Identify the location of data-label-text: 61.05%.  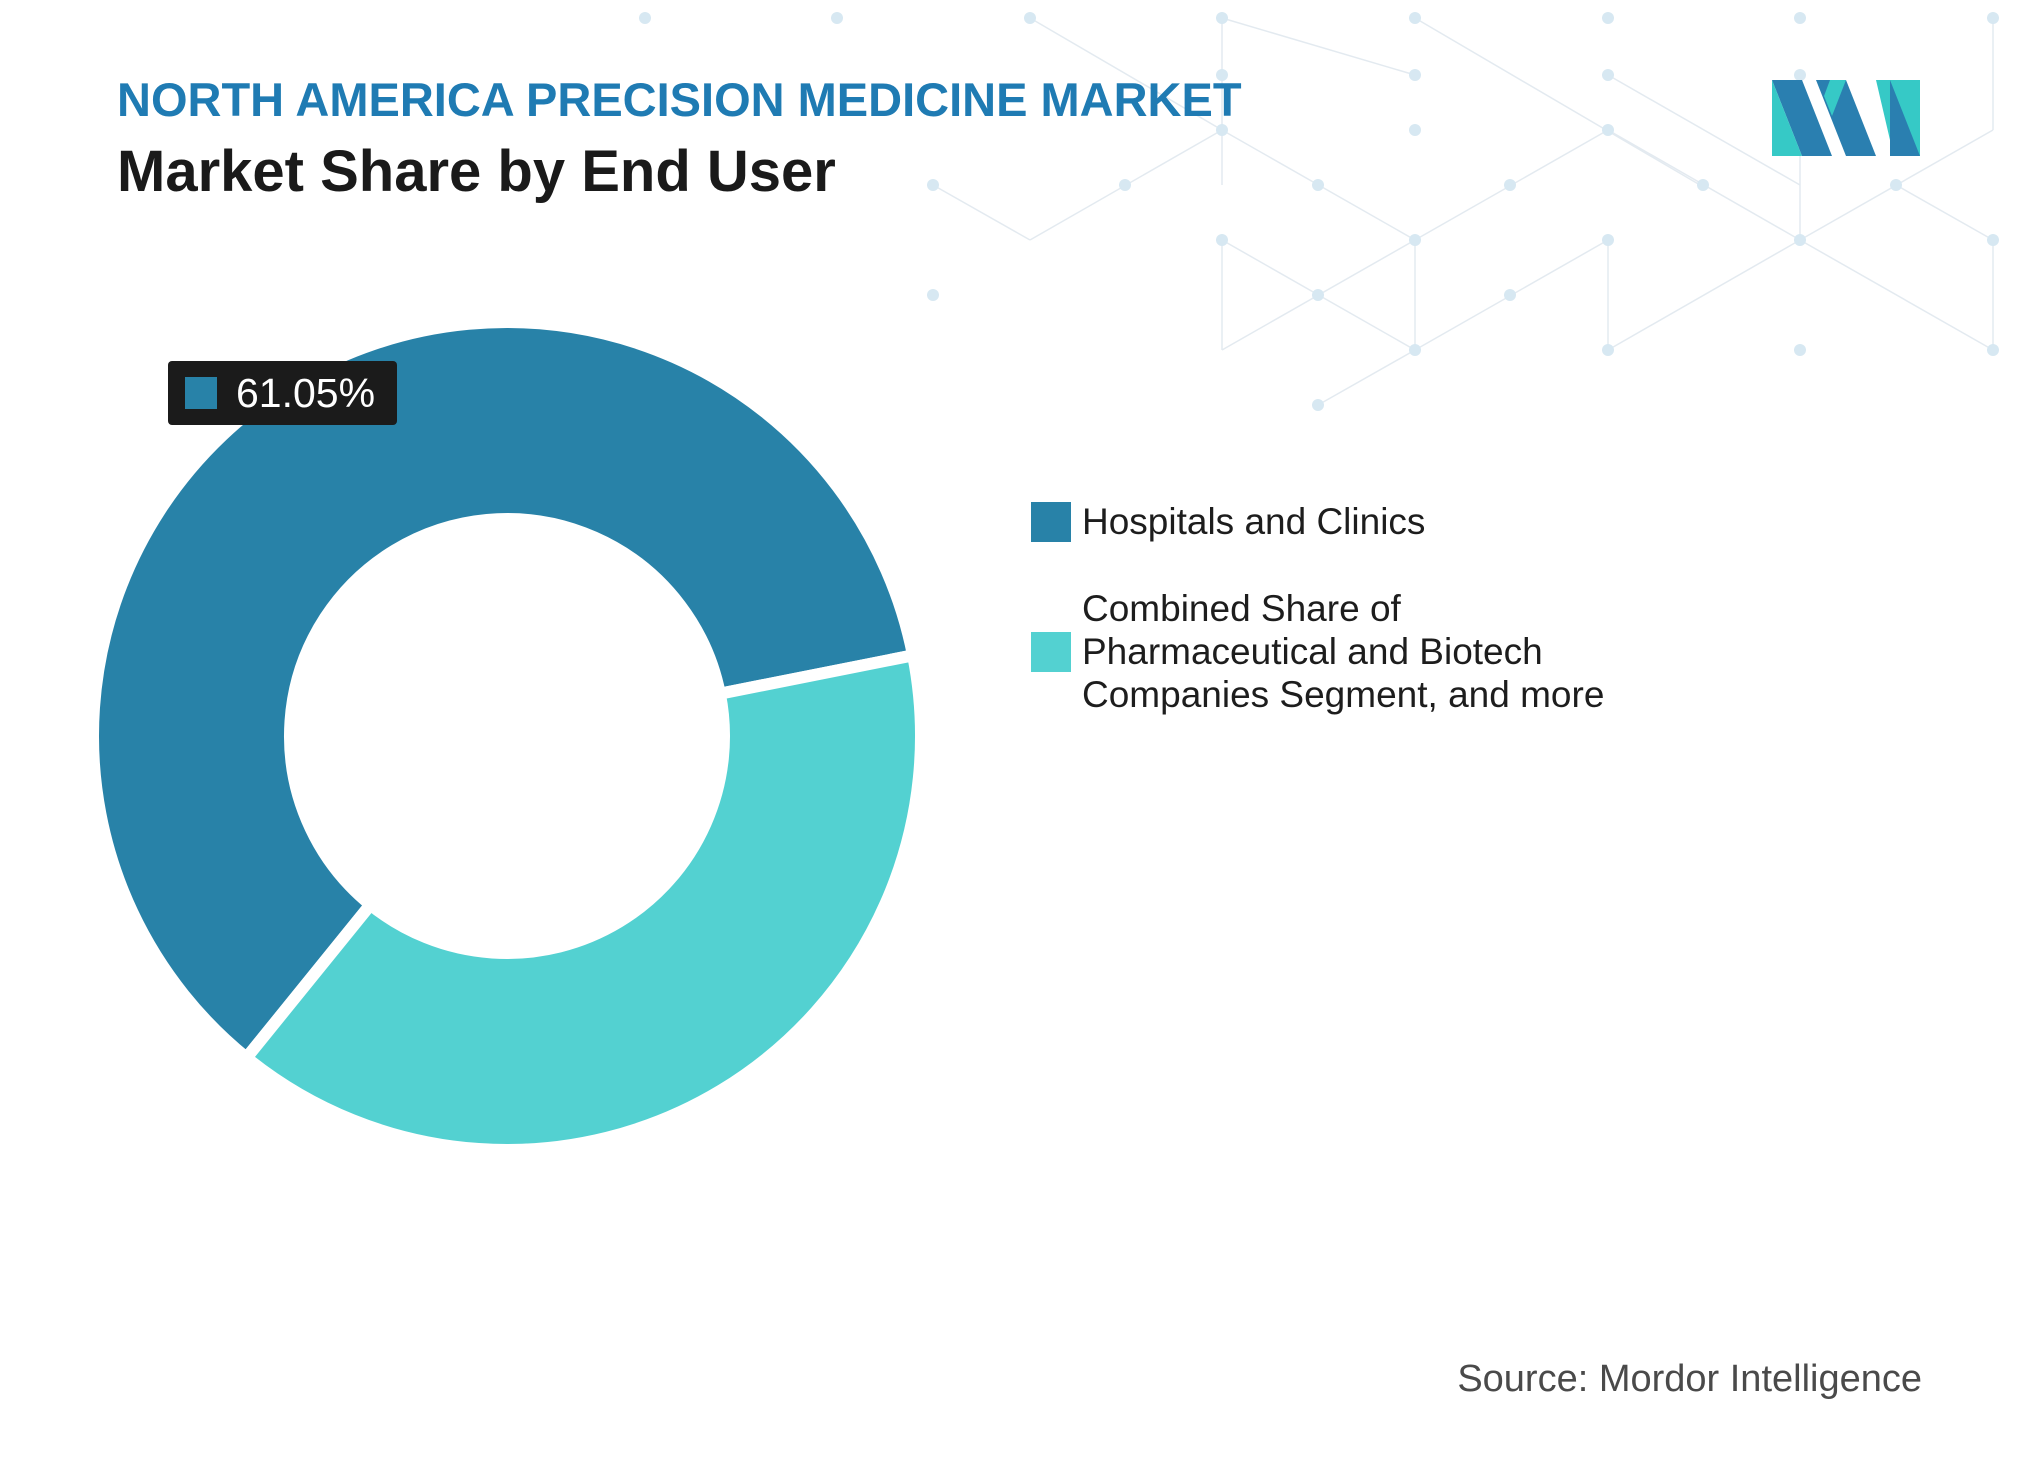
(306, 392).